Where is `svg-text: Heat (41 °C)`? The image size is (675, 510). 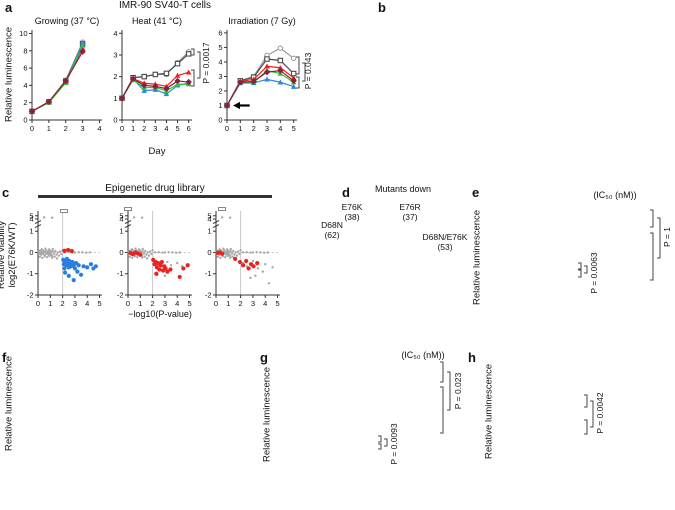 svg-text: Heat (41 °C) is located at coordinates (157, 21).